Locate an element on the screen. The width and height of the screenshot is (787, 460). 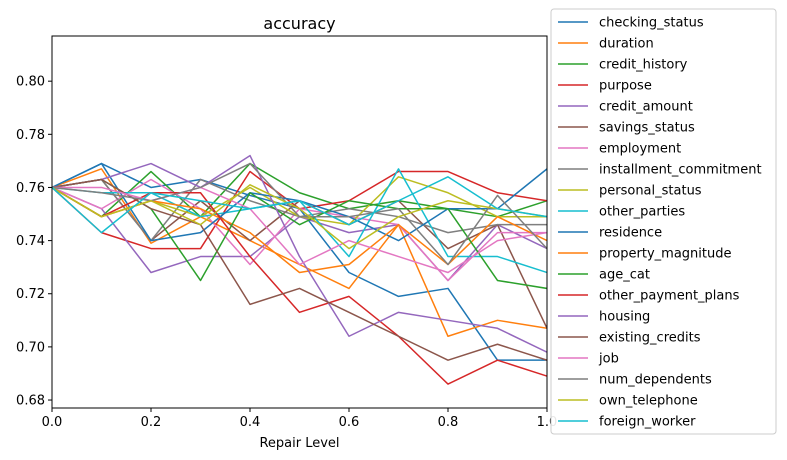
y-tick-label: 0.72 is located at coordinates (30, 294).